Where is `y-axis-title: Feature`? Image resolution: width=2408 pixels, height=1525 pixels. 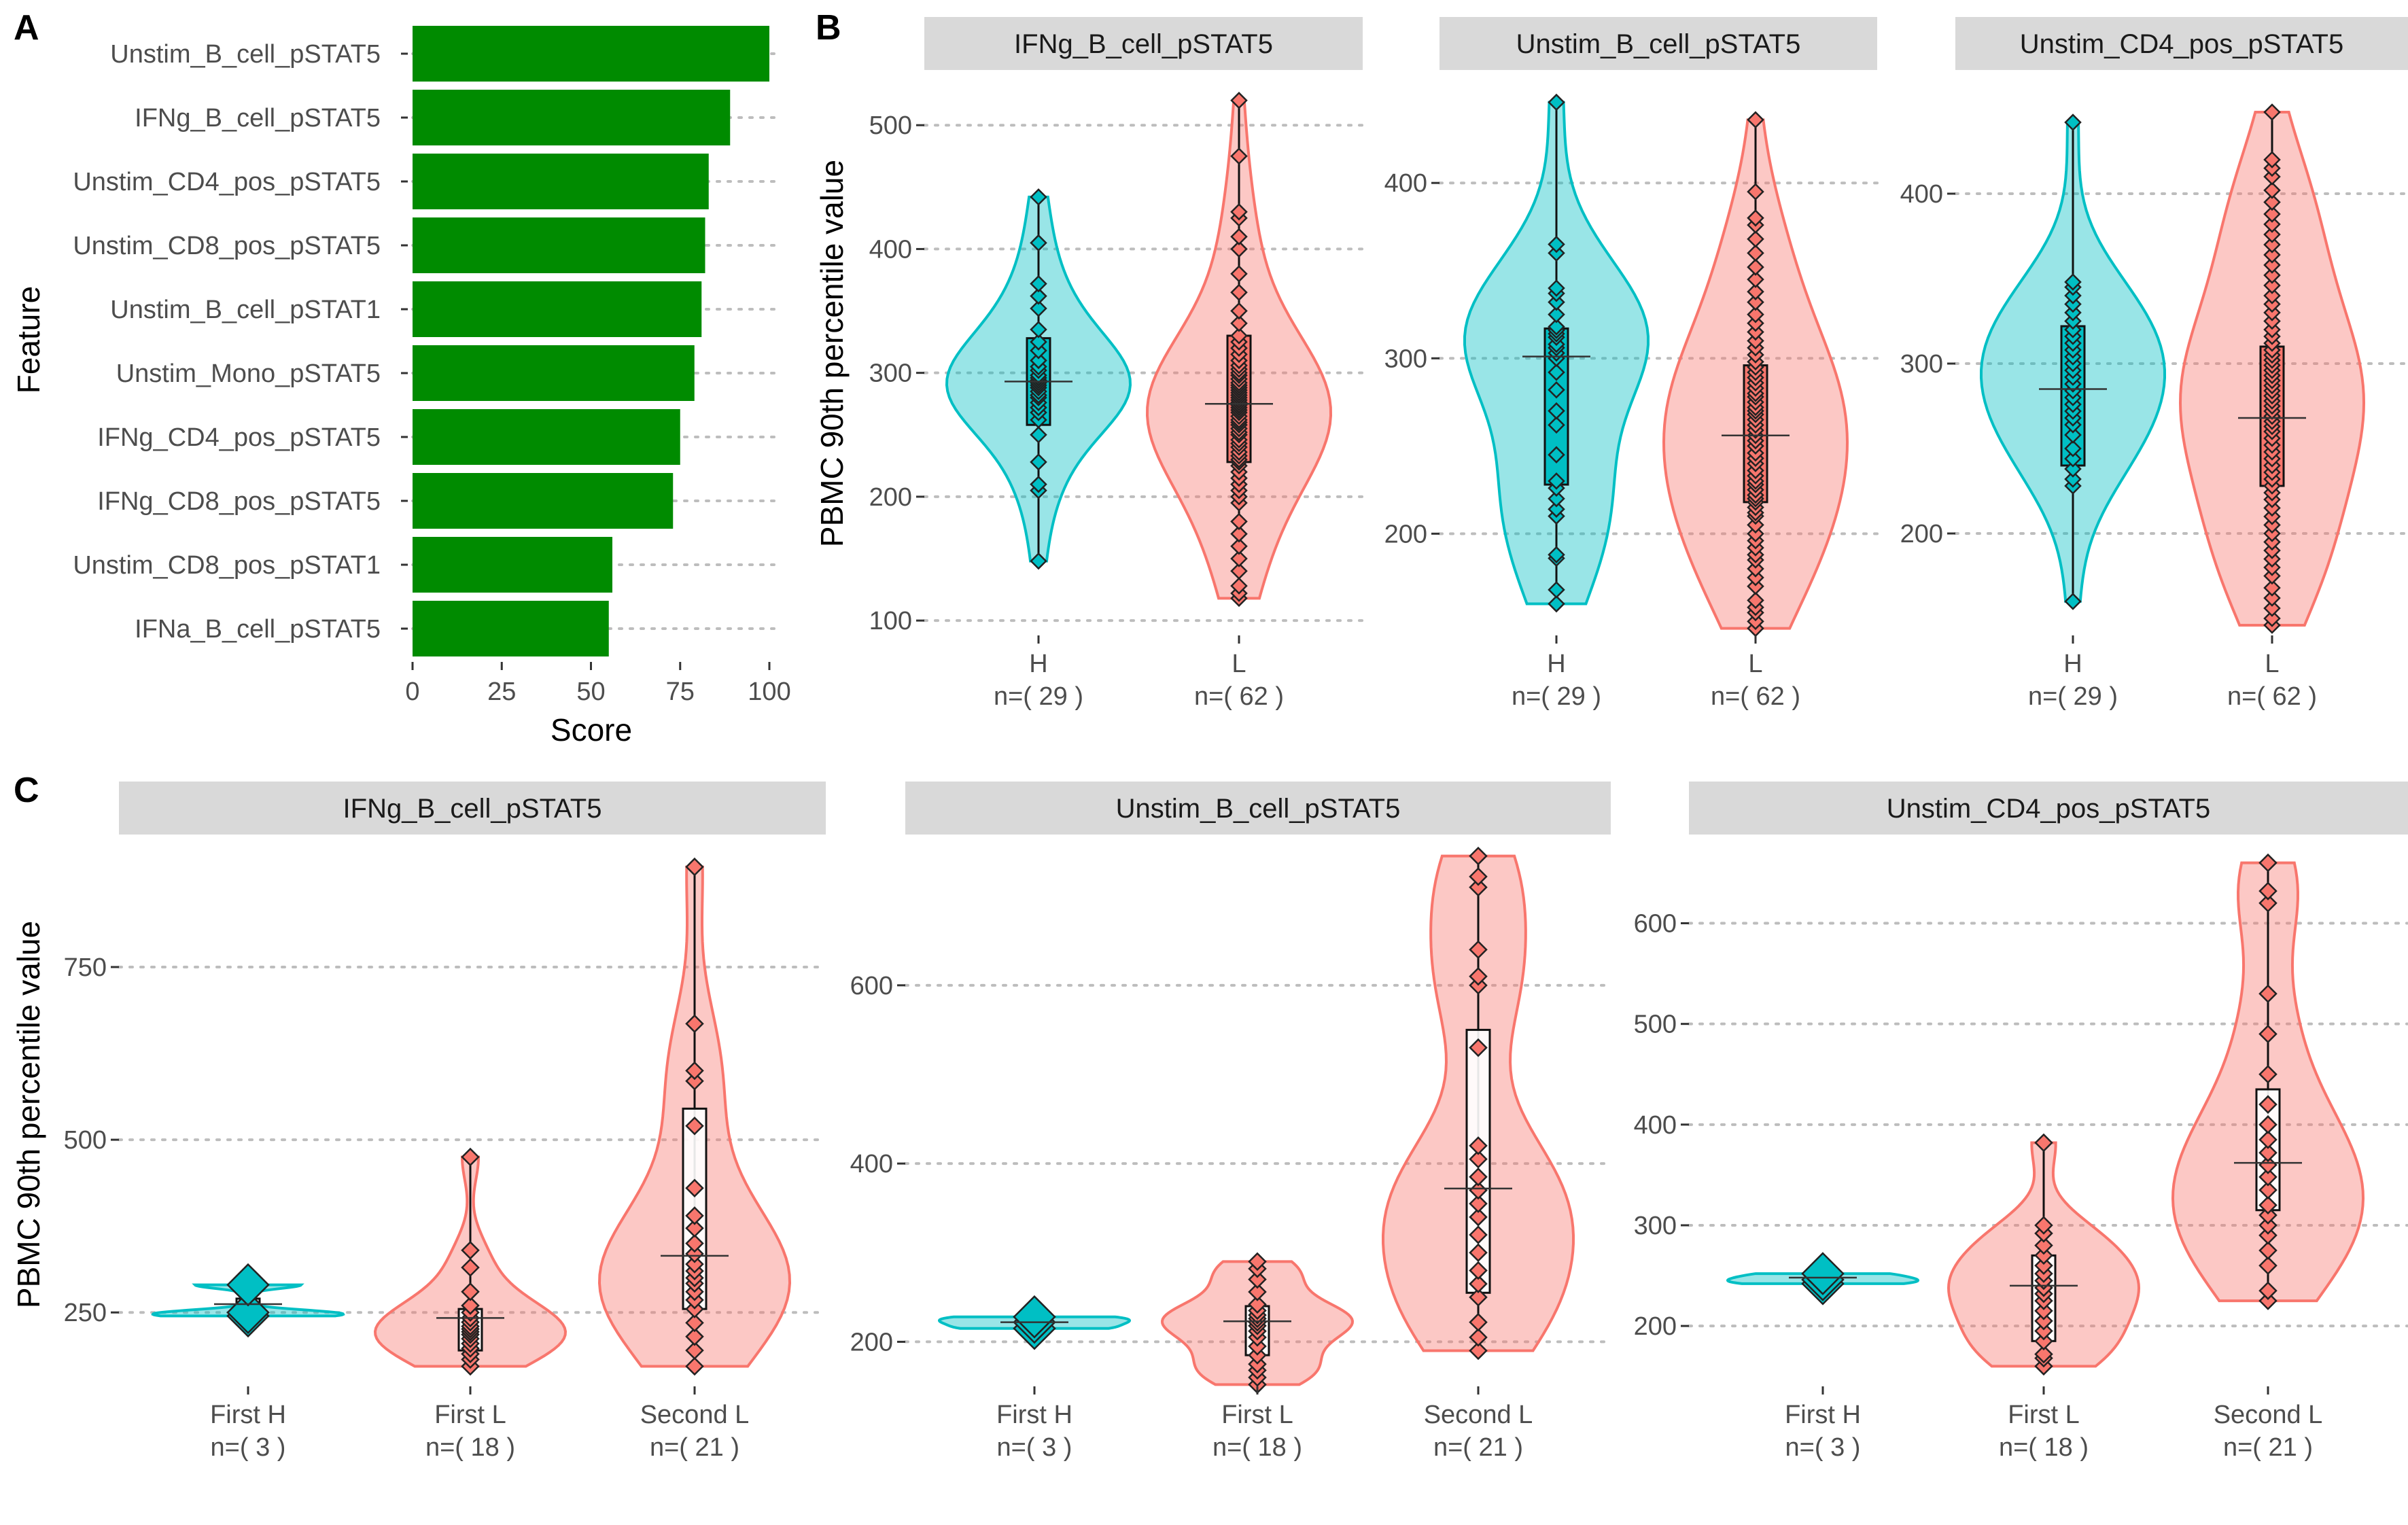
y-axis-title: Feature is located at coordinates (28, 340).